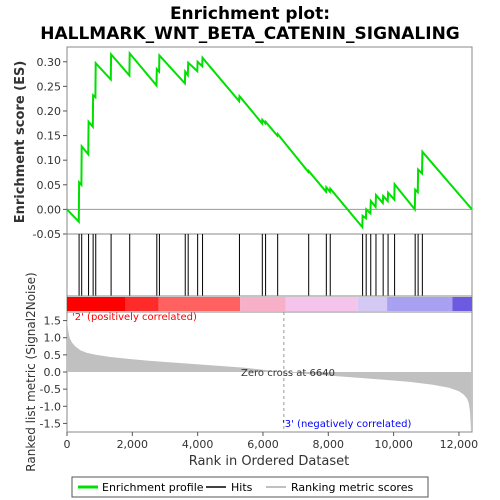  What do you see at coordinates (269, 461) in the screenshot?
I see `x-axis-label: Rank in Ordered Dataset` at bounding box center [269, 461].